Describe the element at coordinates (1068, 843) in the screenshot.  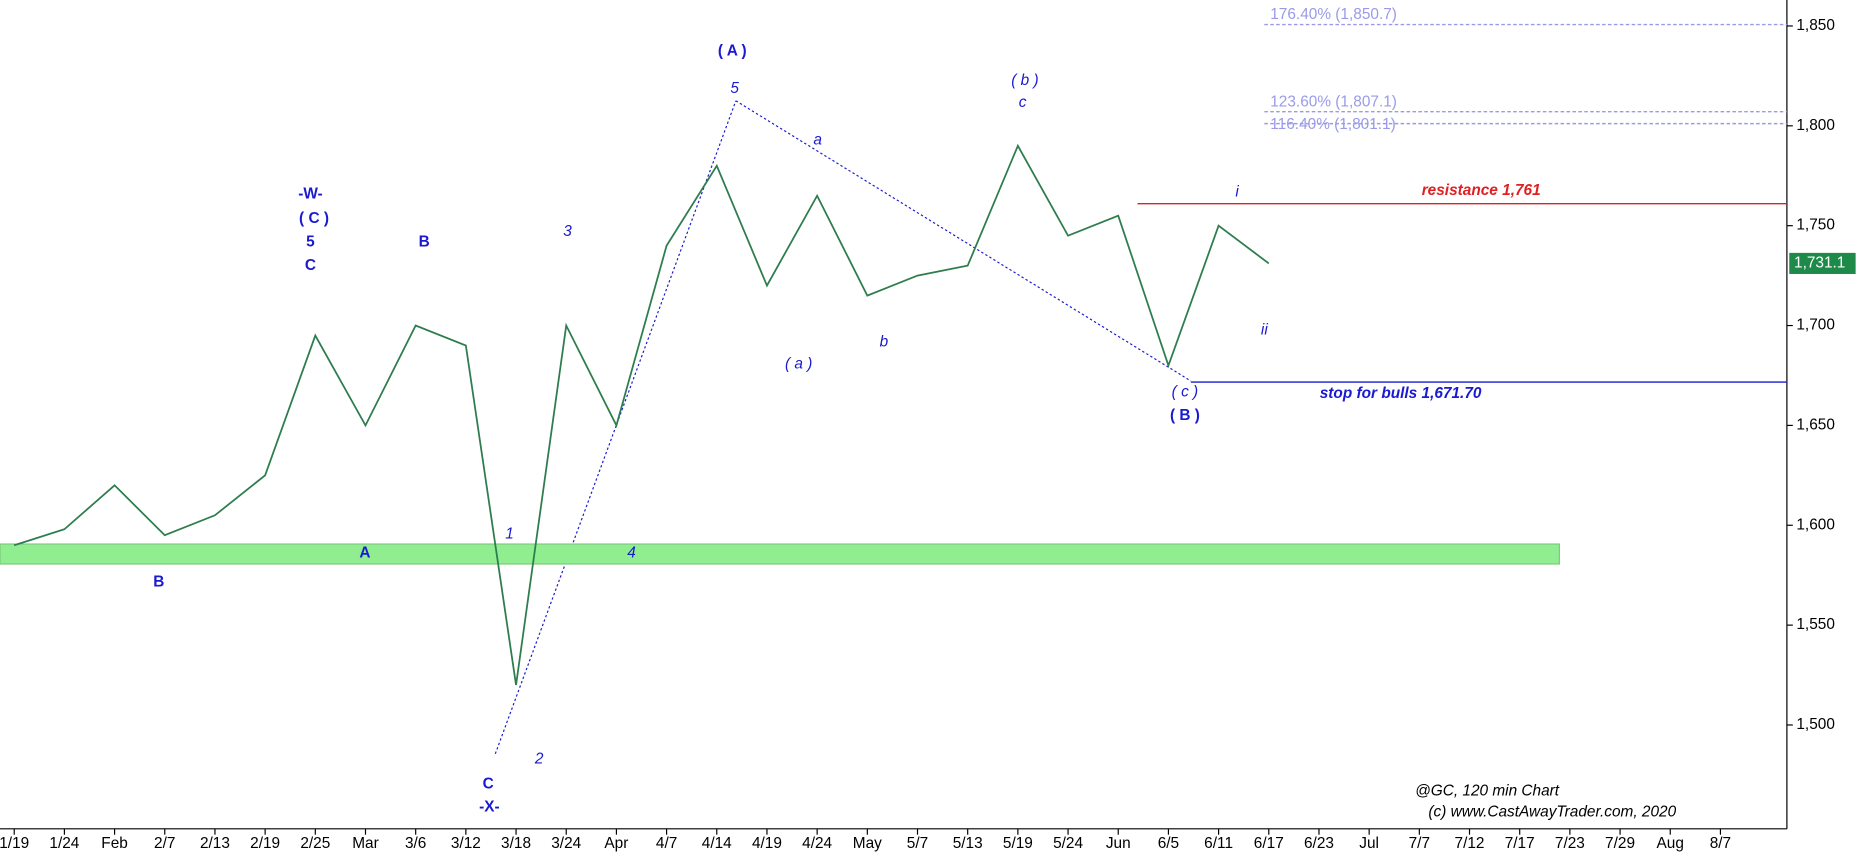
I see `x-tick-label: 5/24` at that location.